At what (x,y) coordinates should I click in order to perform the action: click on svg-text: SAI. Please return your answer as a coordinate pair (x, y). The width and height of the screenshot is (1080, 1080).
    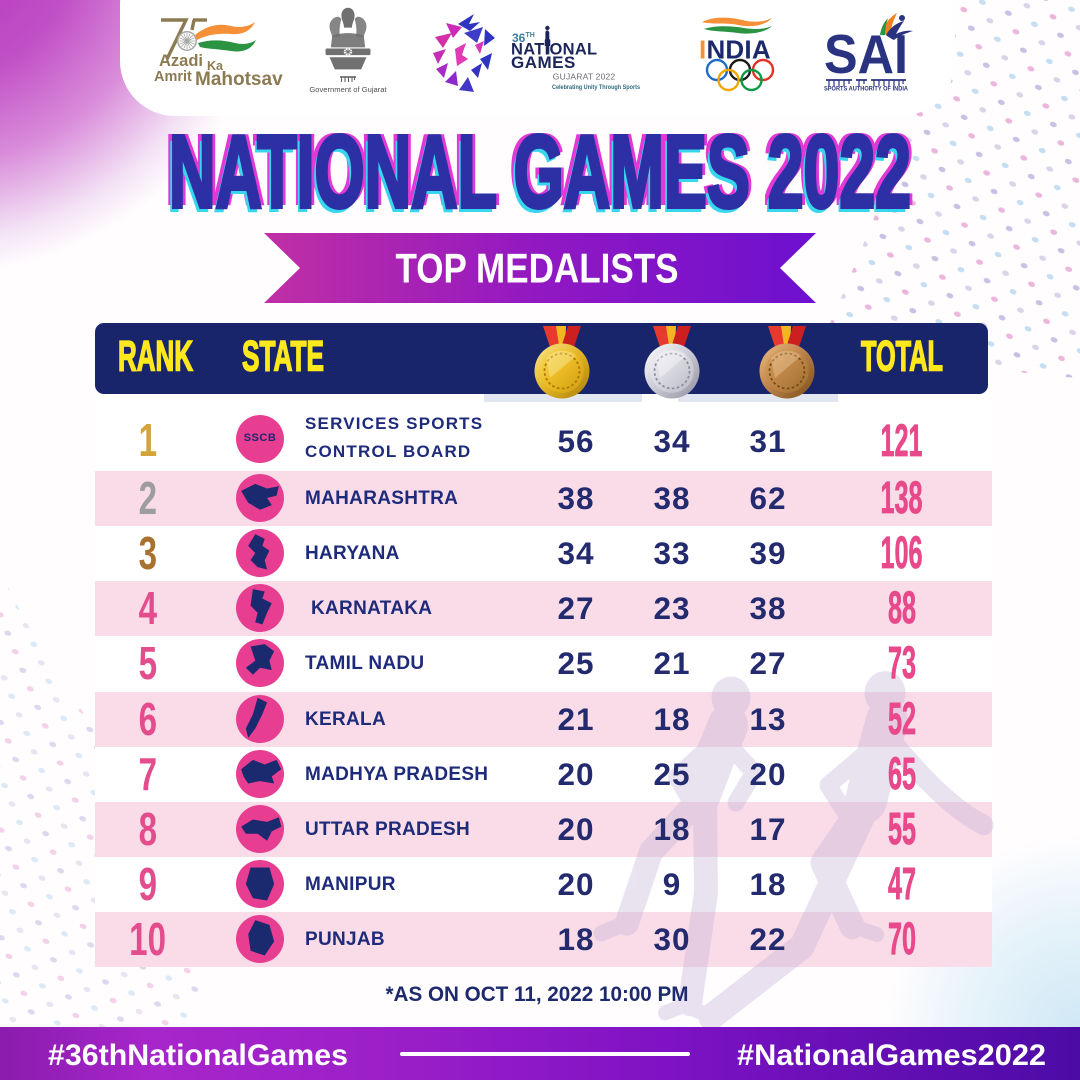
    Looking at the image, I should click on (866, 54).